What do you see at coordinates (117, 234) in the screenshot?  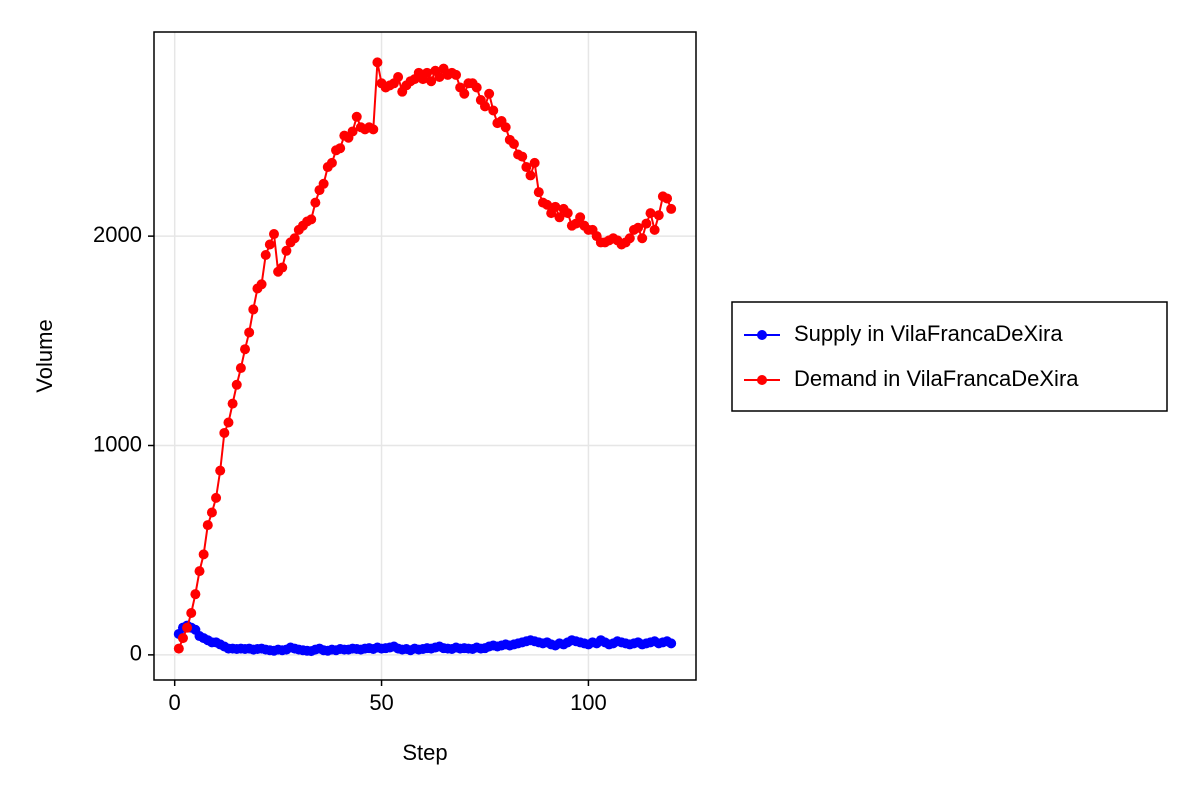 I see `y-tick-label: 2000` at bounding box center [117, 234].